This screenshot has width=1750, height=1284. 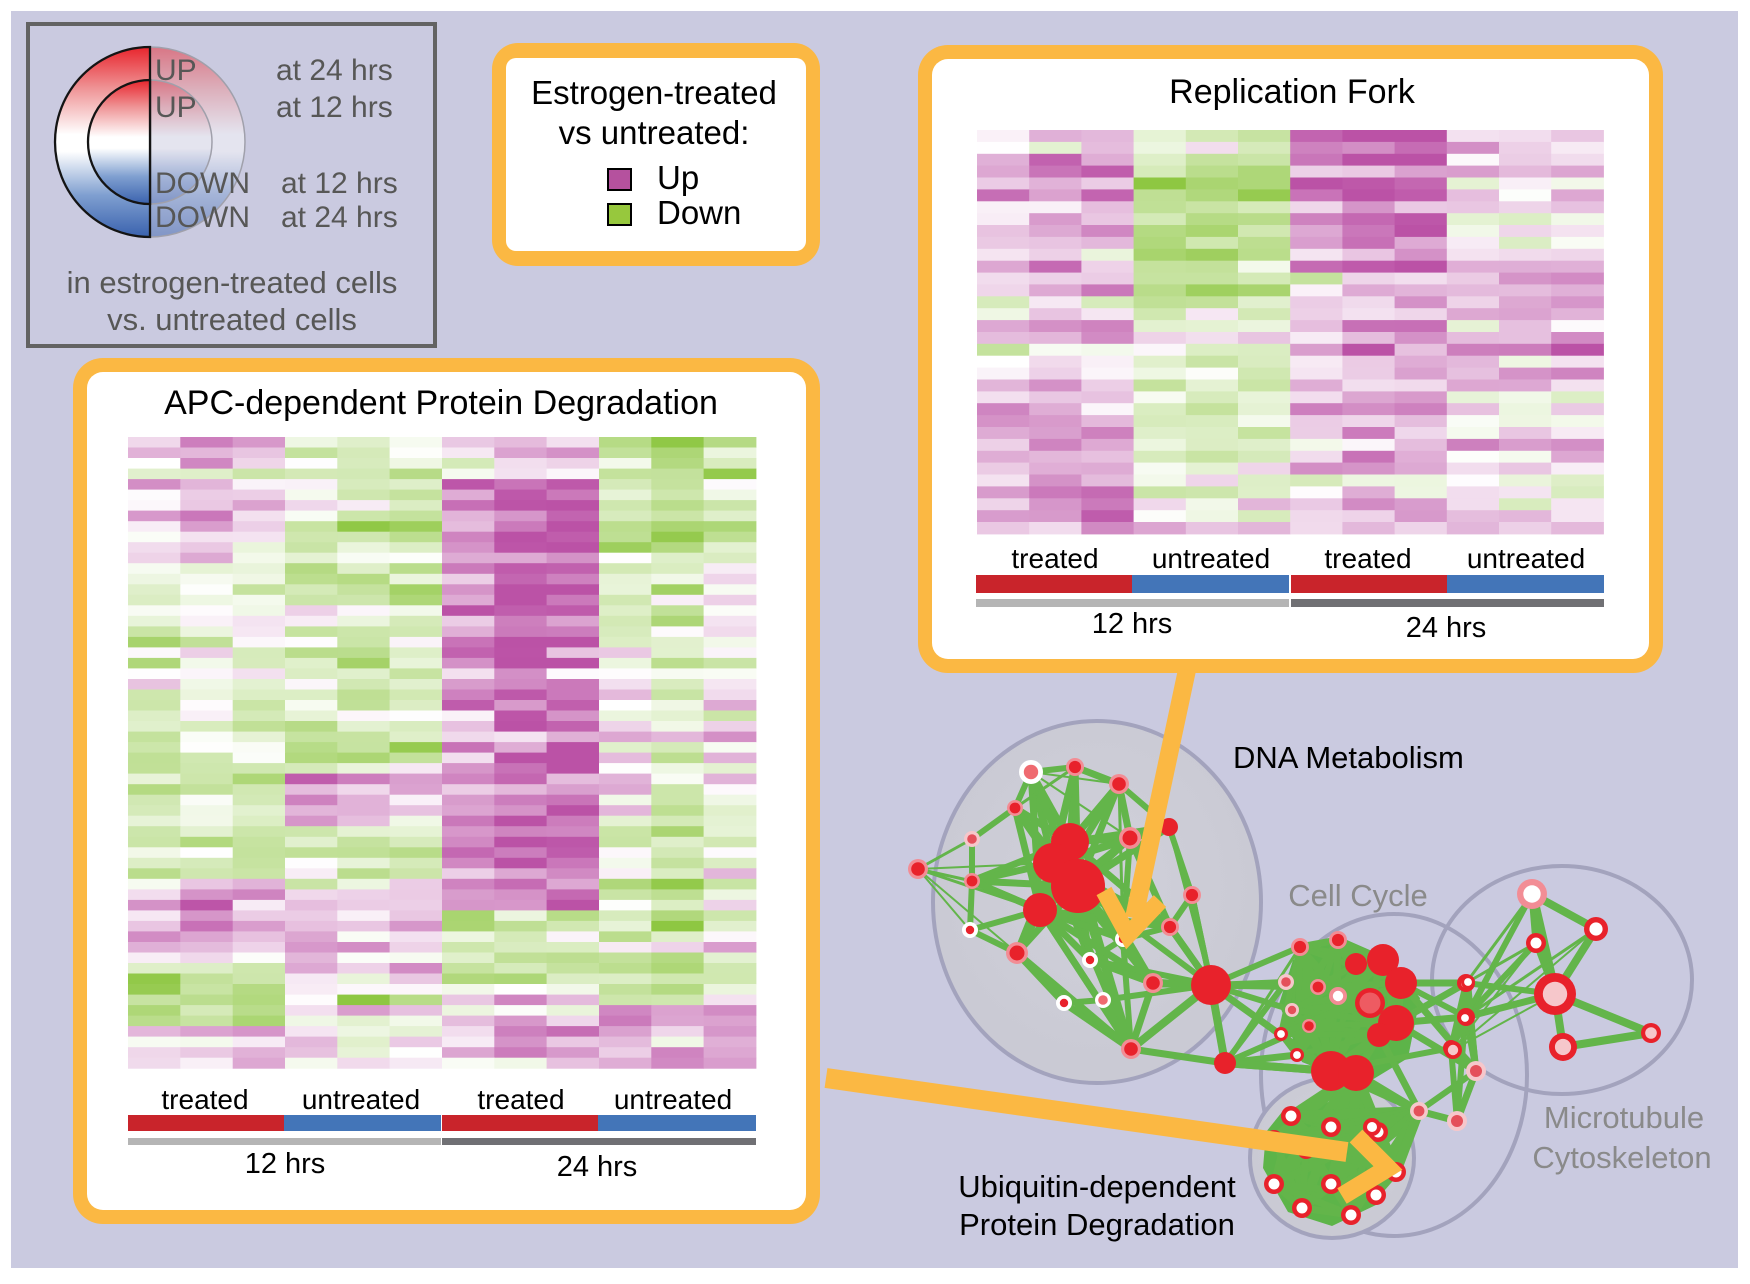 I want to click on svg-text: Cytoskeleton, so click(x=1621, y=1157).